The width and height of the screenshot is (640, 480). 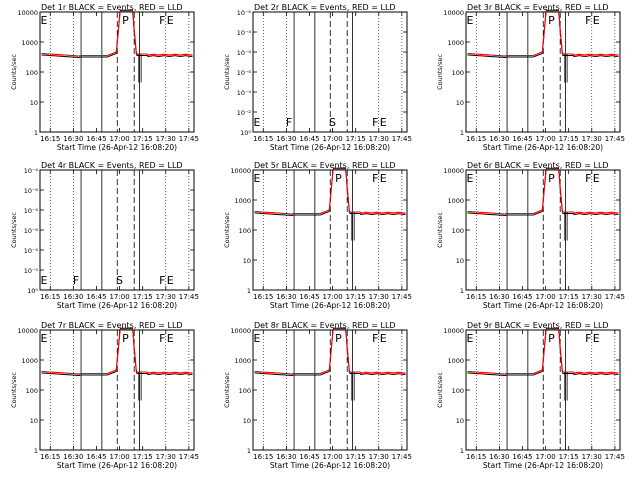 I want to click on panel-title: Det 6r BLACK = Events, RED = LLD, so click(x=538, y=165).